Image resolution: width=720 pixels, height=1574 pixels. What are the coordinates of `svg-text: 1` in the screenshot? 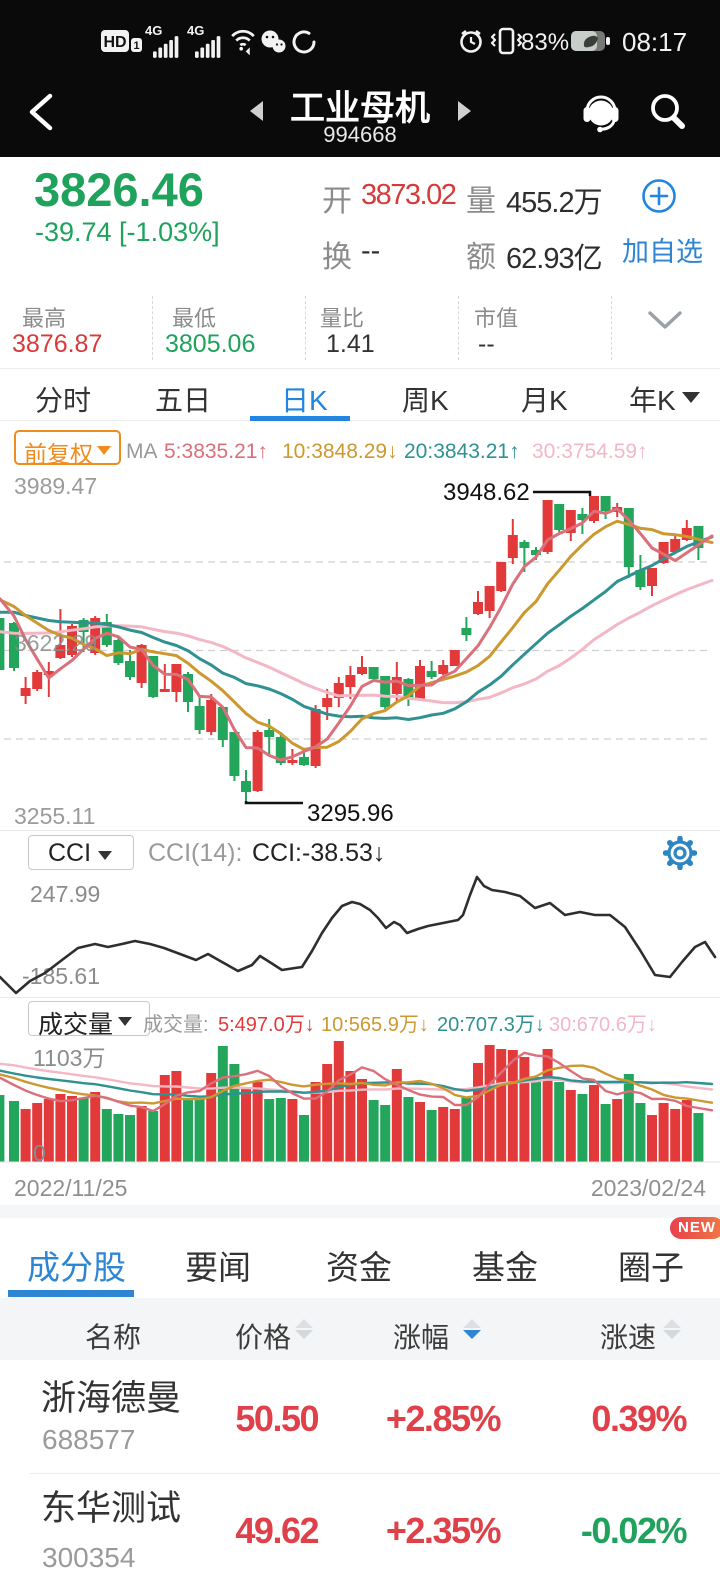 It's located at (136, 46).